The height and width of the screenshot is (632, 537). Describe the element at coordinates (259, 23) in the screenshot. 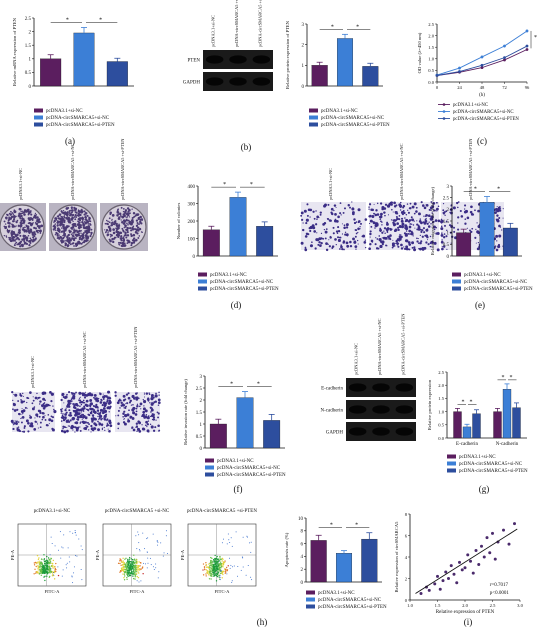

I see `blot-lane-label: pcDNA-circSMARCA5 +si-PTEN` at that location.